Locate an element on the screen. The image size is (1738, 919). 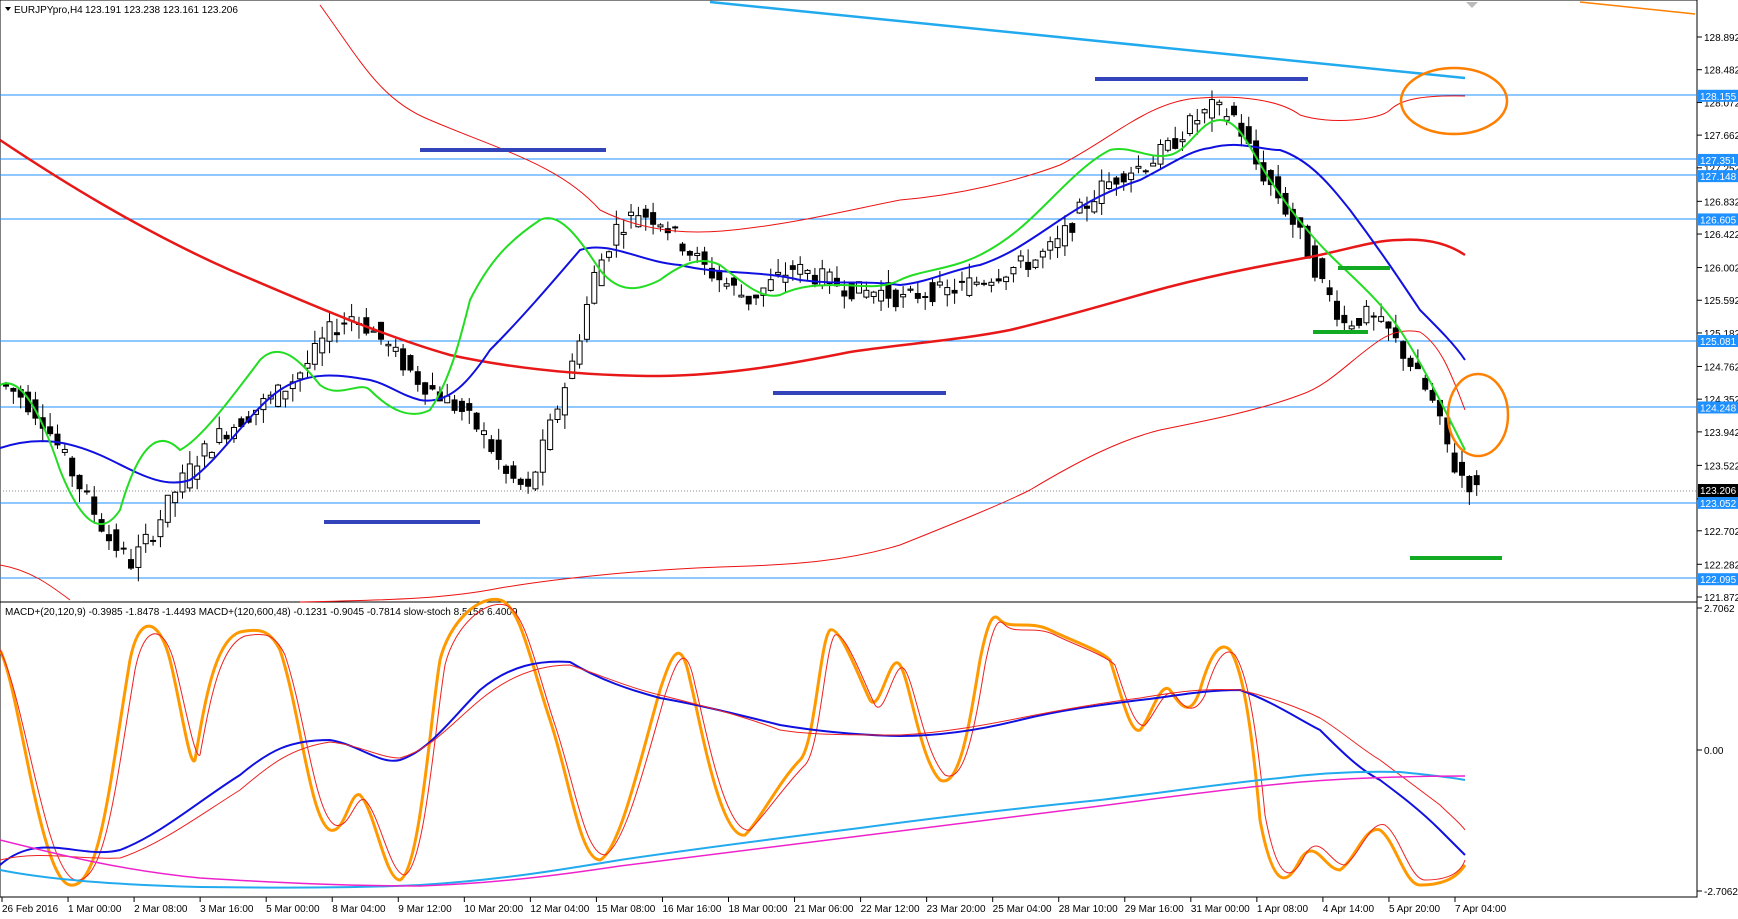
time-axis-label: 29 Mar 16:00 is located at coordinates (1154, 909).